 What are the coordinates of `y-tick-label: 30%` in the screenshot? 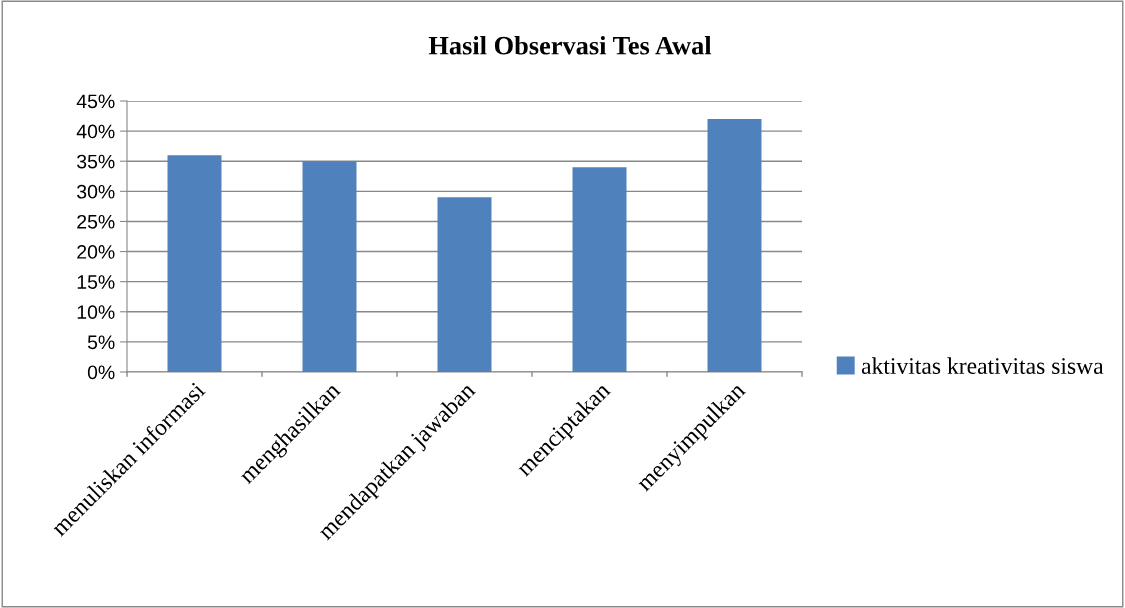 It's located at (96, 191).